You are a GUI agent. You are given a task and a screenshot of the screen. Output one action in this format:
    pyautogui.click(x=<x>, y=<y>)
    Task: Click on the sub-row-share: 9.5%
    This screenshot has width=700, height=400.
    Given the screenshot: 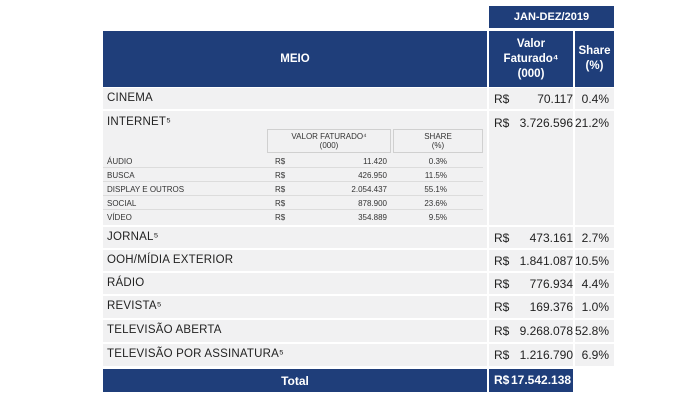 What is the action you would take?
    pyautogui.click(x=437, y=217)
    